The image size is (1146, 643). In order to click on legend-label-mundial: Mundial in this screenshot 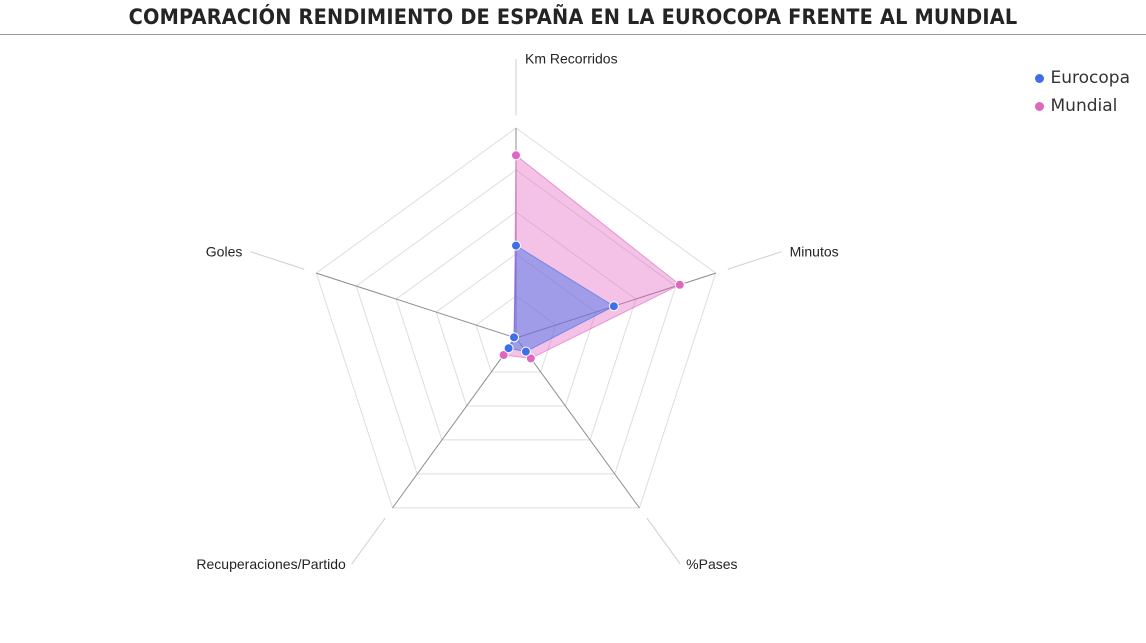, I will do `click(1084, 106)`.